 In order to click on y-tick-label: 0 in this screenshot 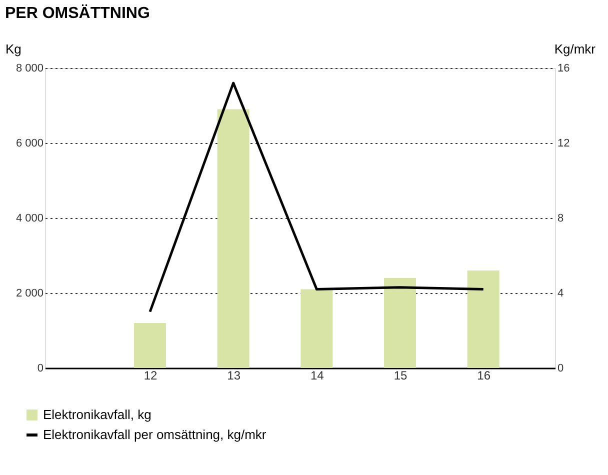, I will do `click(40, 368)`.